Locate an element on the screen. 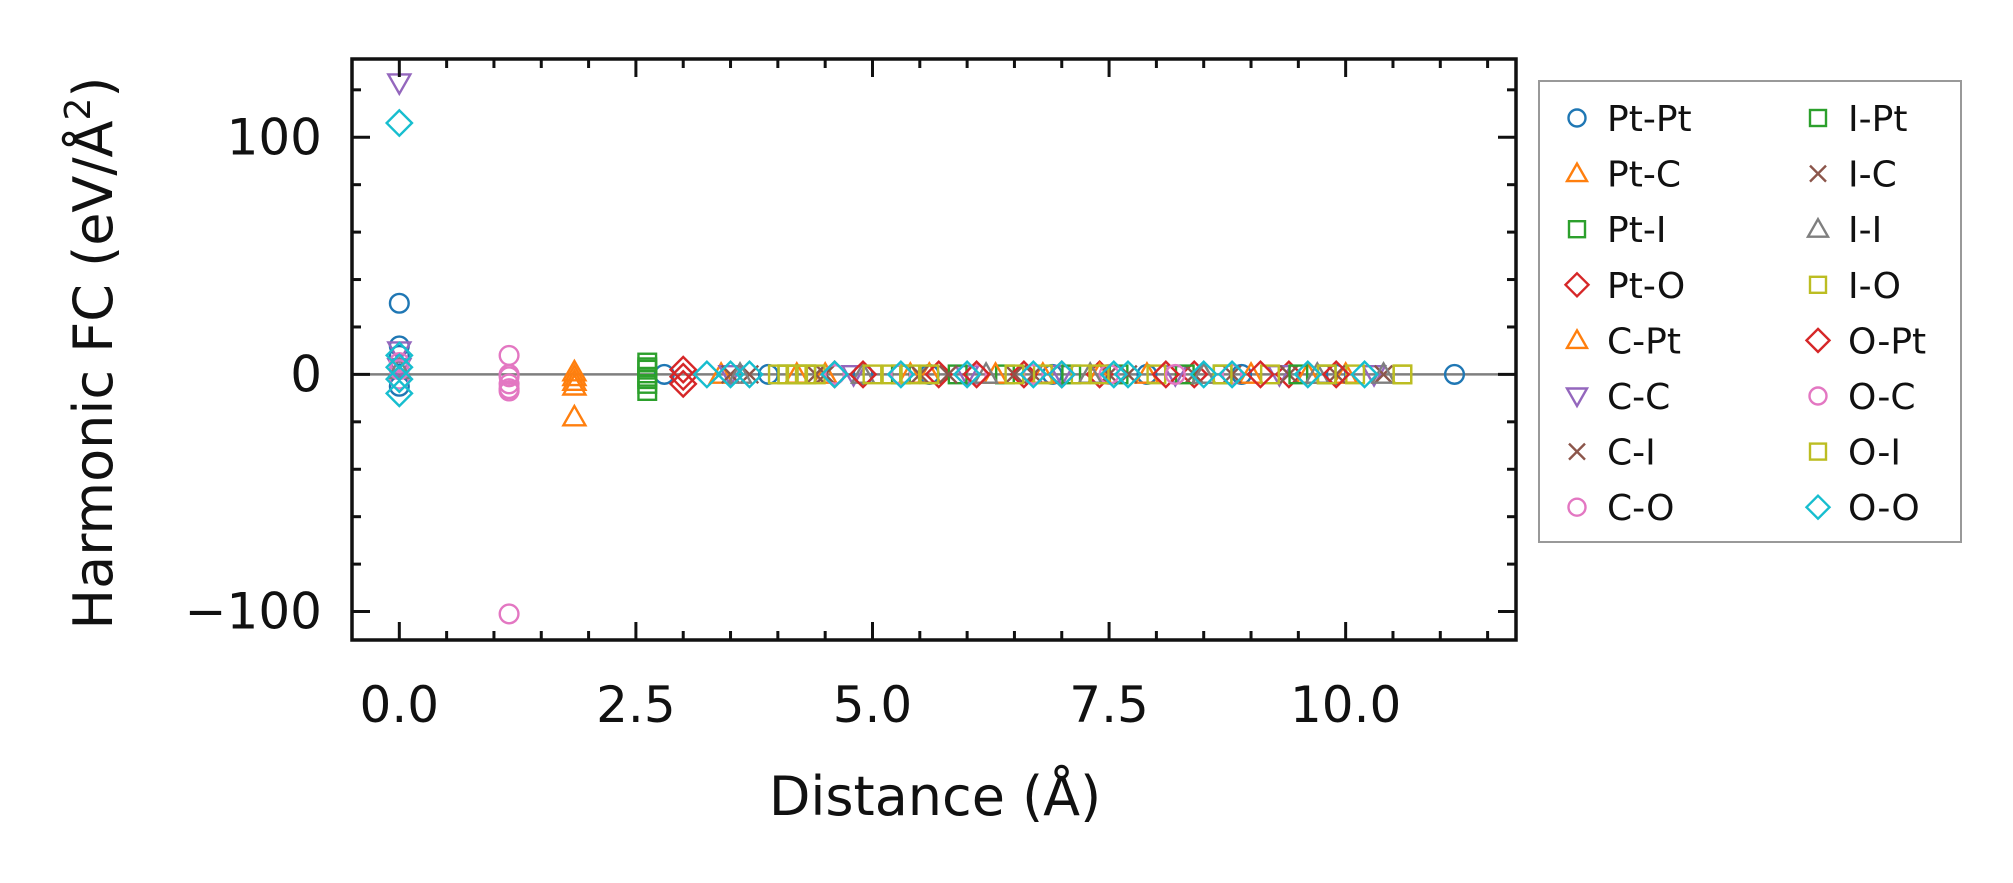 The width and height of the screenshot is (2013, 883). legend-label: Pt-C is located at coordinates (1644, 175).